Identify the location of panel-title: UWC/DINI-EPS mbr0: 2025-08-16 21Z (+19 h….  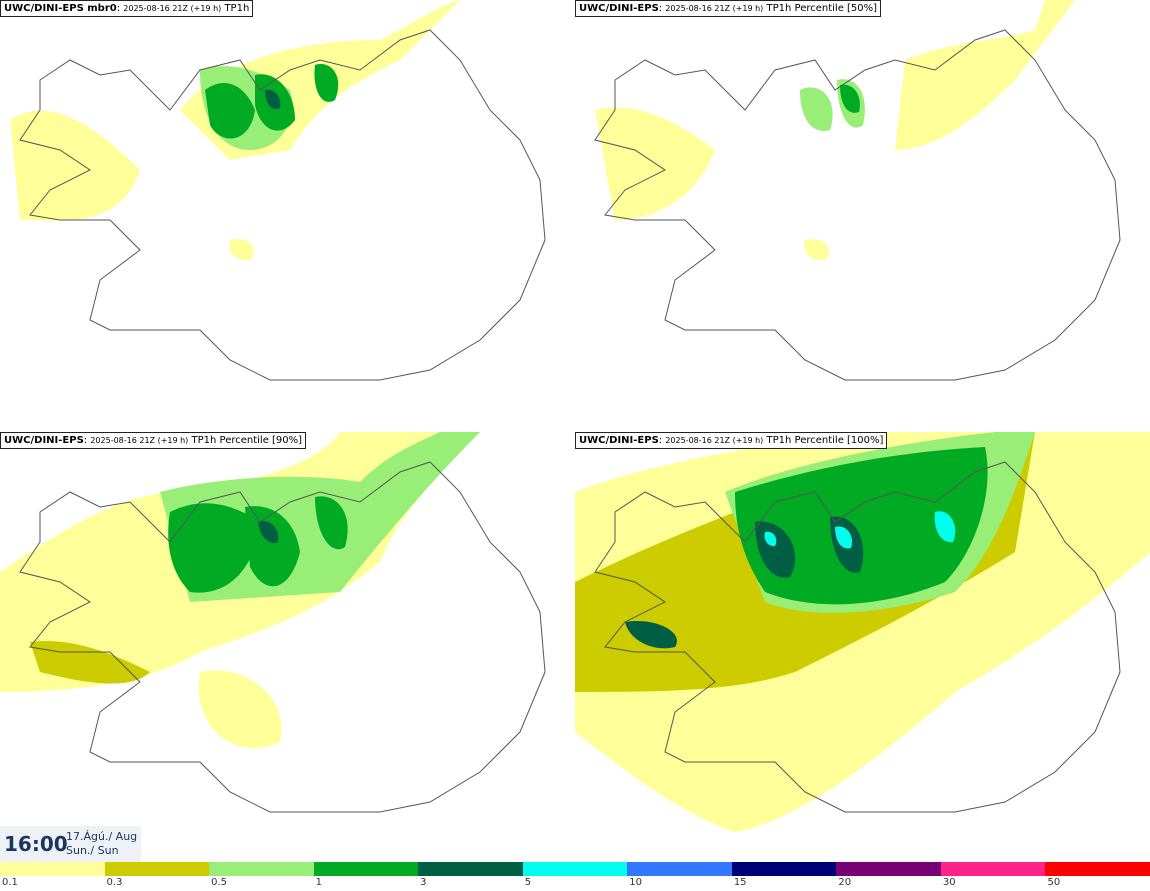
(127, 8).